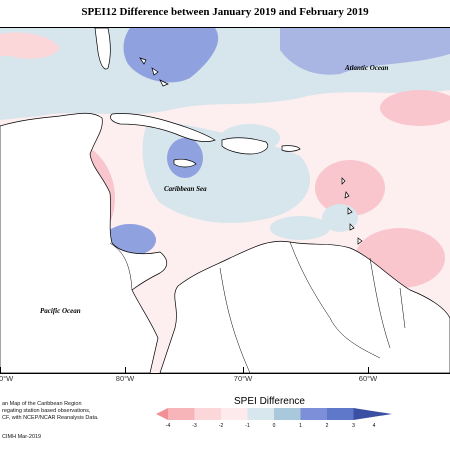 The image size is (450, 450). Describe the element at coordinates (30, 45) in the screenshot. I see `negative-region-gulf` at that location.